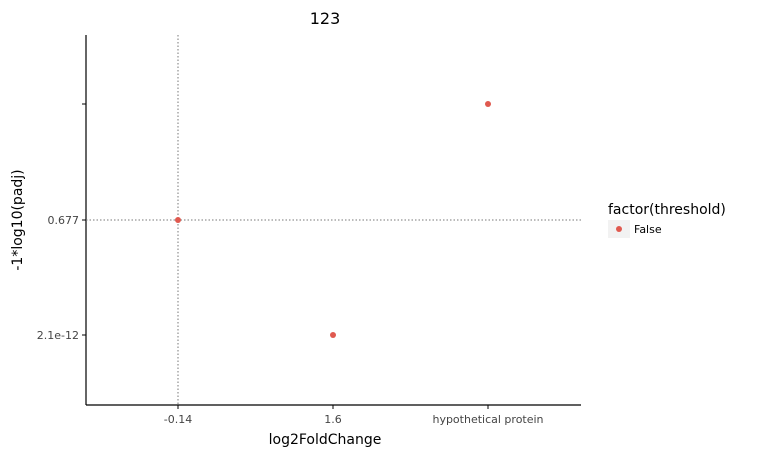 The height and width of the screenshot is (456, 763). Describe the element at coordinates (18, 219) in the screenshot. I see `y-axis-label: -1*log10(padj)` at that location.